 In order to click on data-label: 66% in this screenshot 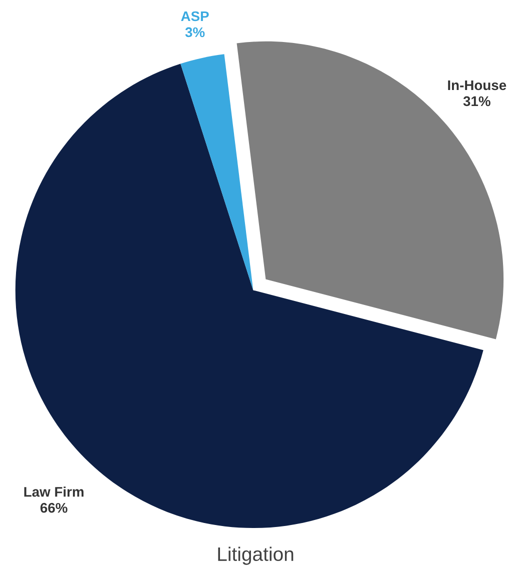, I will do `click(54, 507)`.